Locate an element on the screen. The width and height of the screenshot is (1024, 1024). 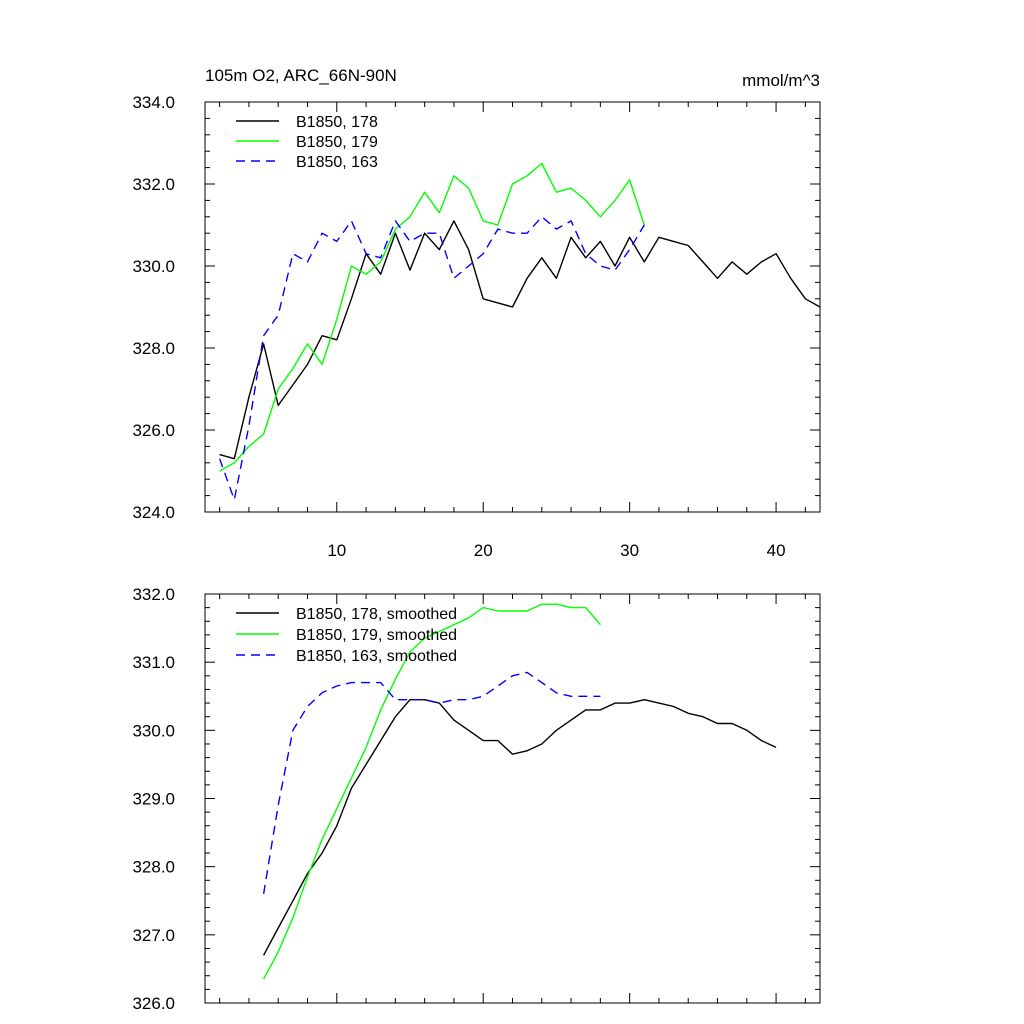
y-tick-label: 324.0 is located at coordinates (153, 512).